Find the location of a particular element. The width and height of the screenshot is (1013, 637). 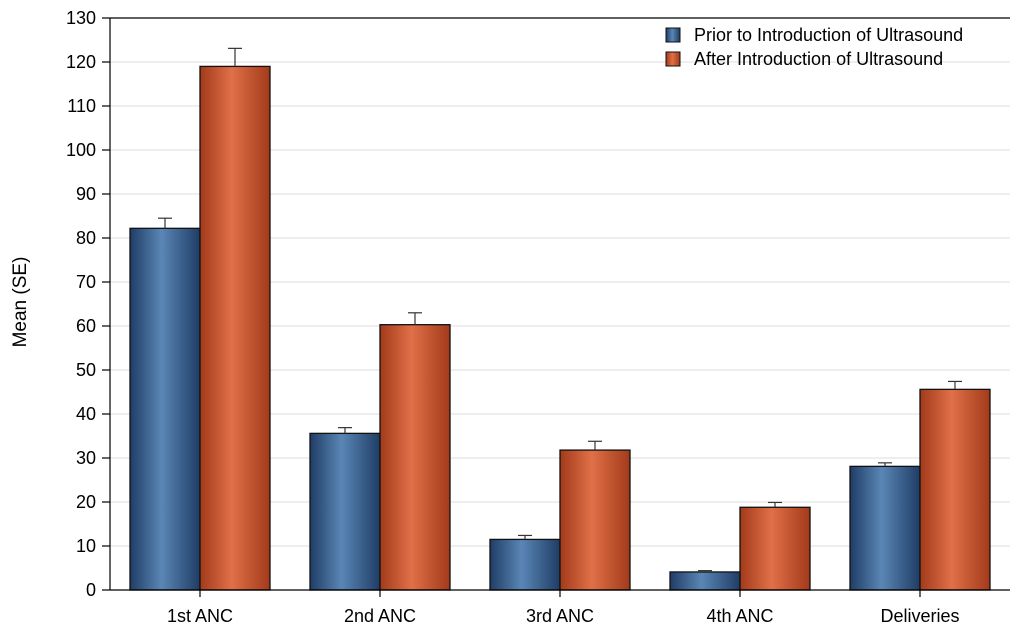

y-tick-label: 120 is located at coordinates (81, 62).